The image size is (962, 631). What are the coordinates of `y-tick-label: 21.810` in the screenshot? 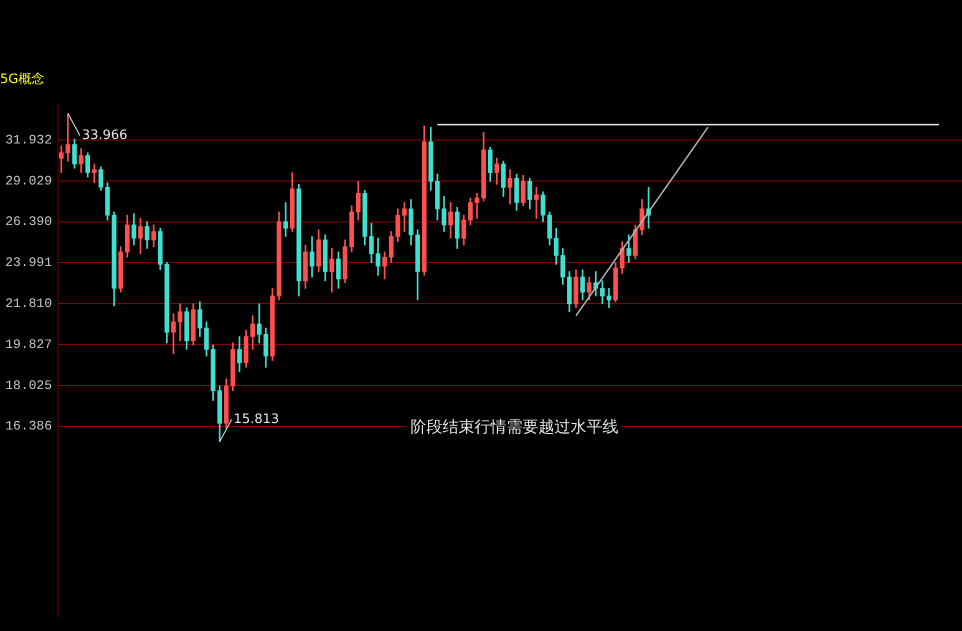 It's located at (28, 304).